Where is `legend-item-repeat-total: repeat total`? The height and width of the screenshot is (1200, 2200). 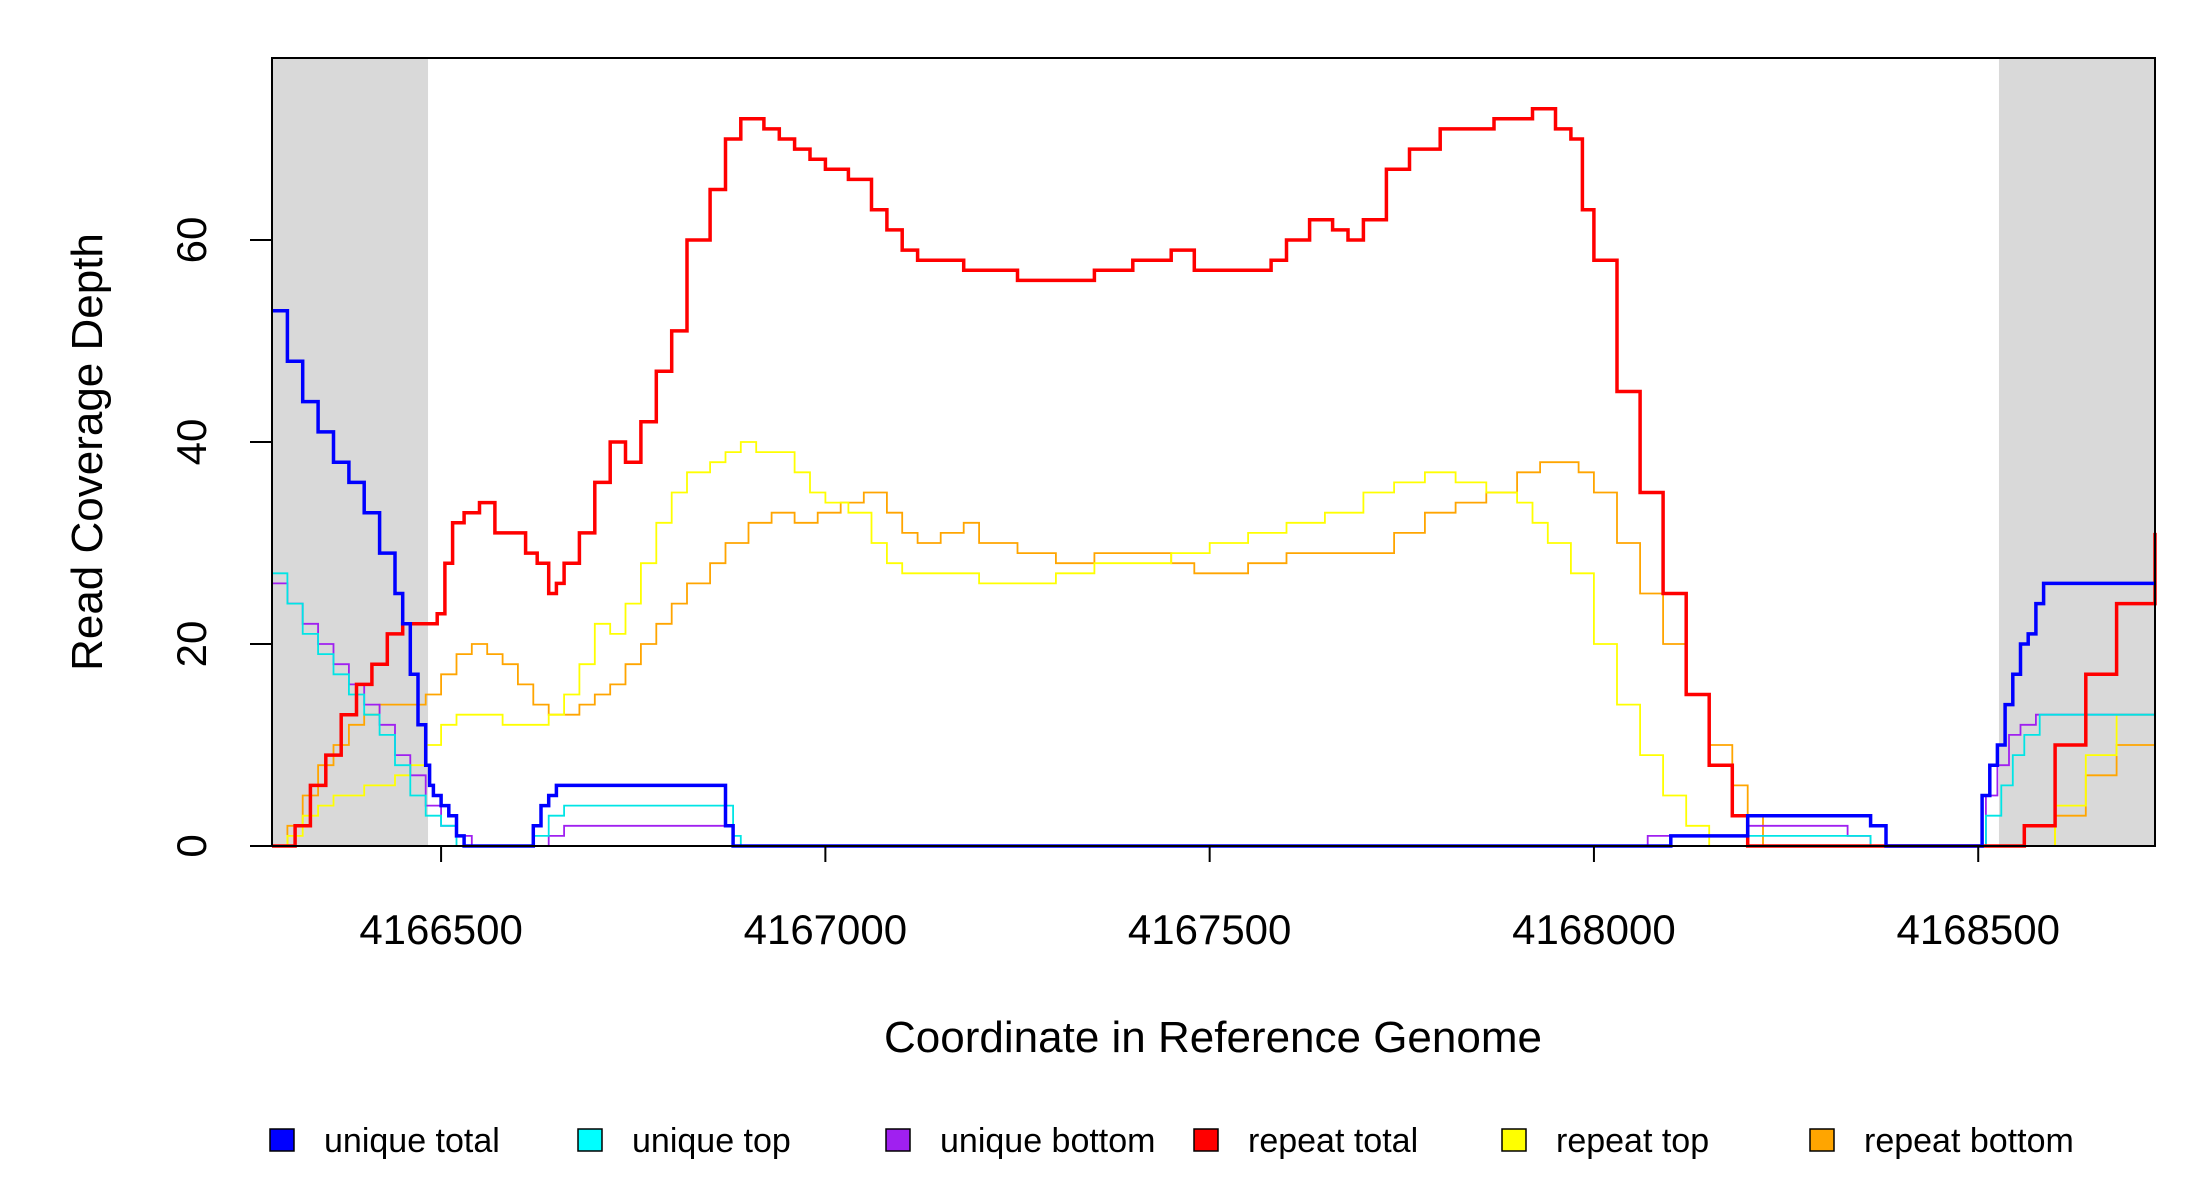
legend-item-repeat-total: repeat total is located at coordinates (1305, 1141).